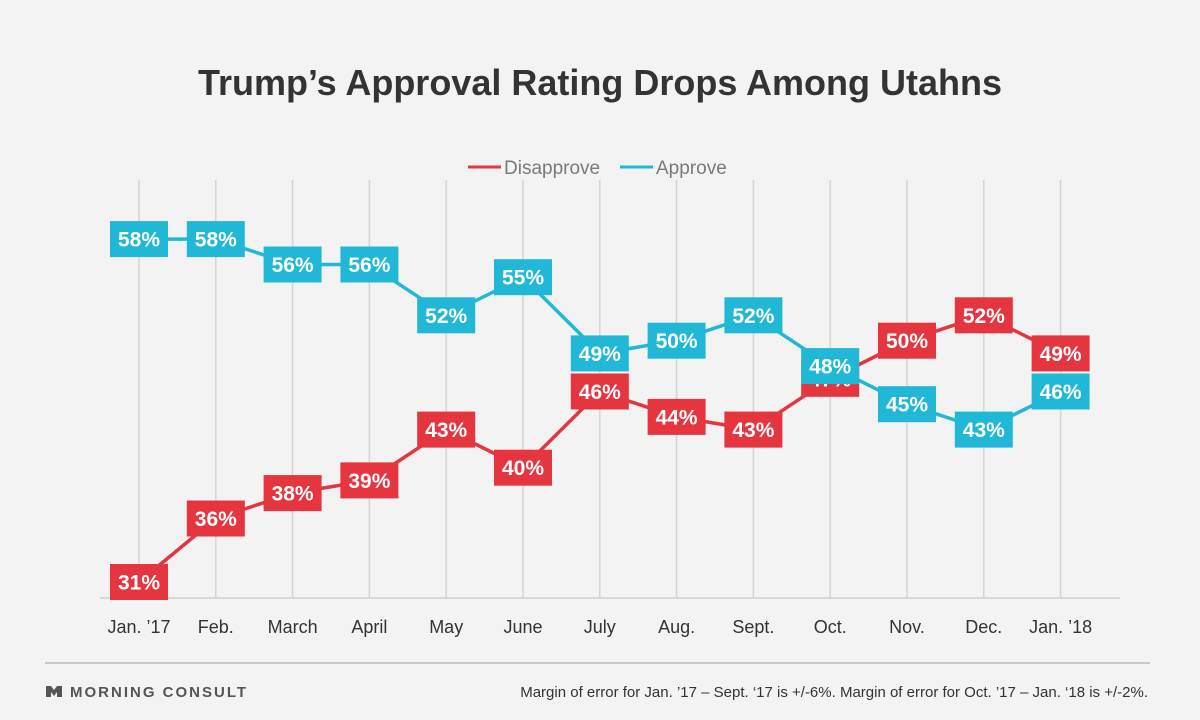  What do you see at coordinates (54, 691) in the screenshot?
I see `morning-consult-logo-icon` at bounding box center [54, 691].